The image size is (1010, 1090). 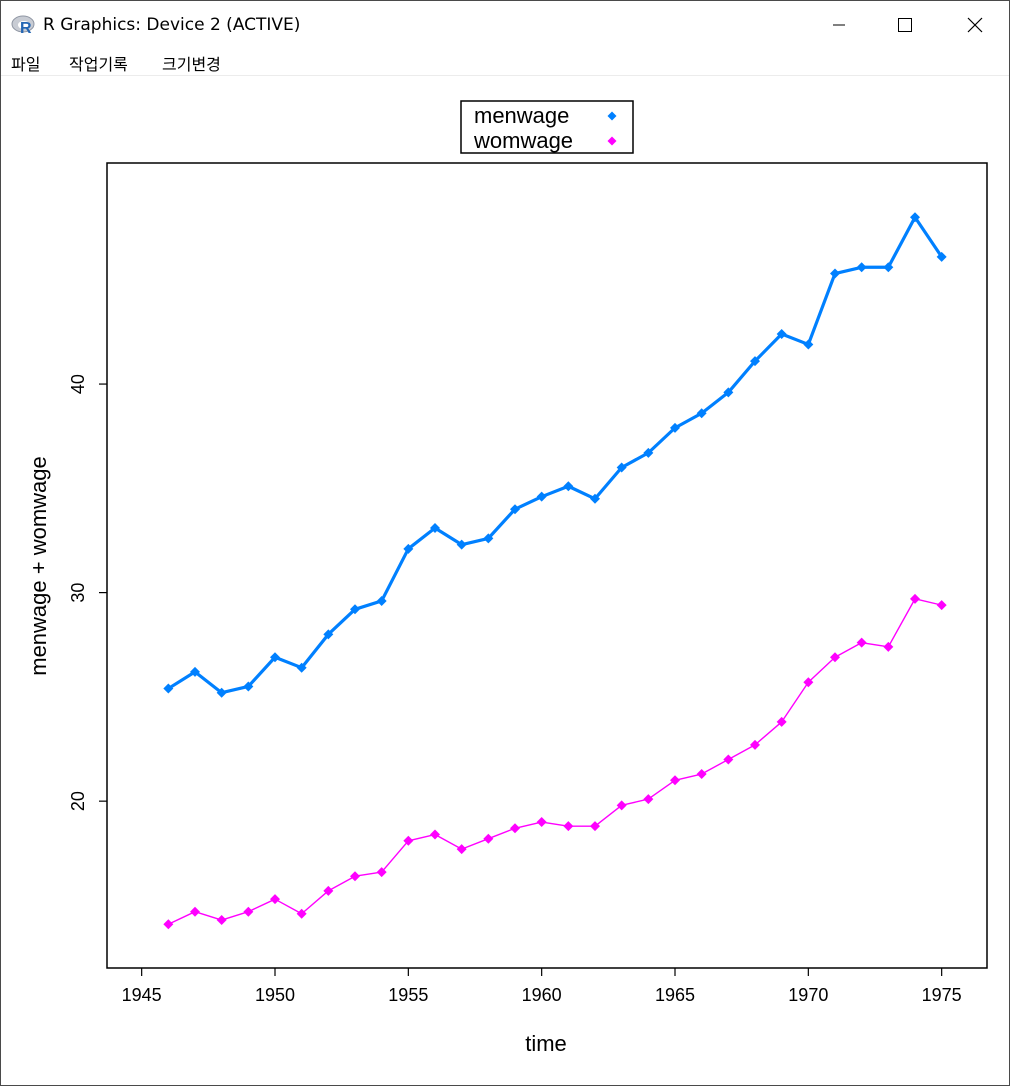 What do you see at coordinates (505, 25) in the screenshot?
I see `title-bar: R R Graphics: Device 2 (ACTIVE)` at bounding box center [505, 25].